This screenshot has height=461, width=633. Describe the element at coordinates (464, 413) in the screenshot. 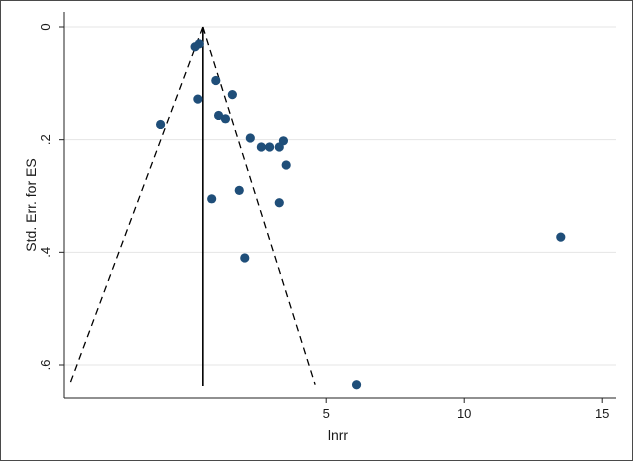

I see `x-tick-label-1: 10` at that location.